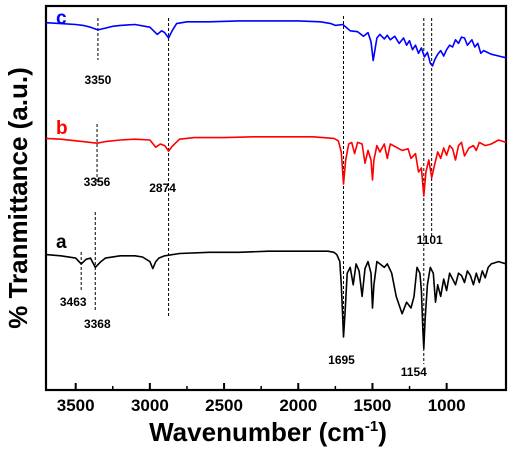  What do you see at coordinates (18, 198) in the screenshot?
I see `y-axis-title: % Tranmittance (a.u.)` at bounding box center [18, 198].